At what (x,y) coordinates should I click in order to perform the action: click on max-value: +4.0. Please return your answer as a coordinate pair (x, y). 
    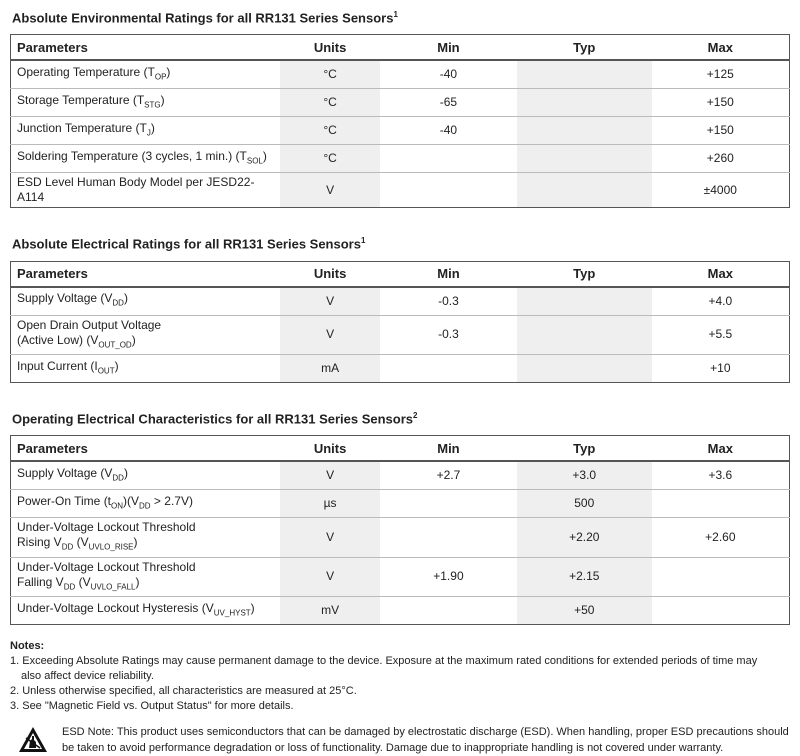
    Looking at the image, I should click on (720, 300).